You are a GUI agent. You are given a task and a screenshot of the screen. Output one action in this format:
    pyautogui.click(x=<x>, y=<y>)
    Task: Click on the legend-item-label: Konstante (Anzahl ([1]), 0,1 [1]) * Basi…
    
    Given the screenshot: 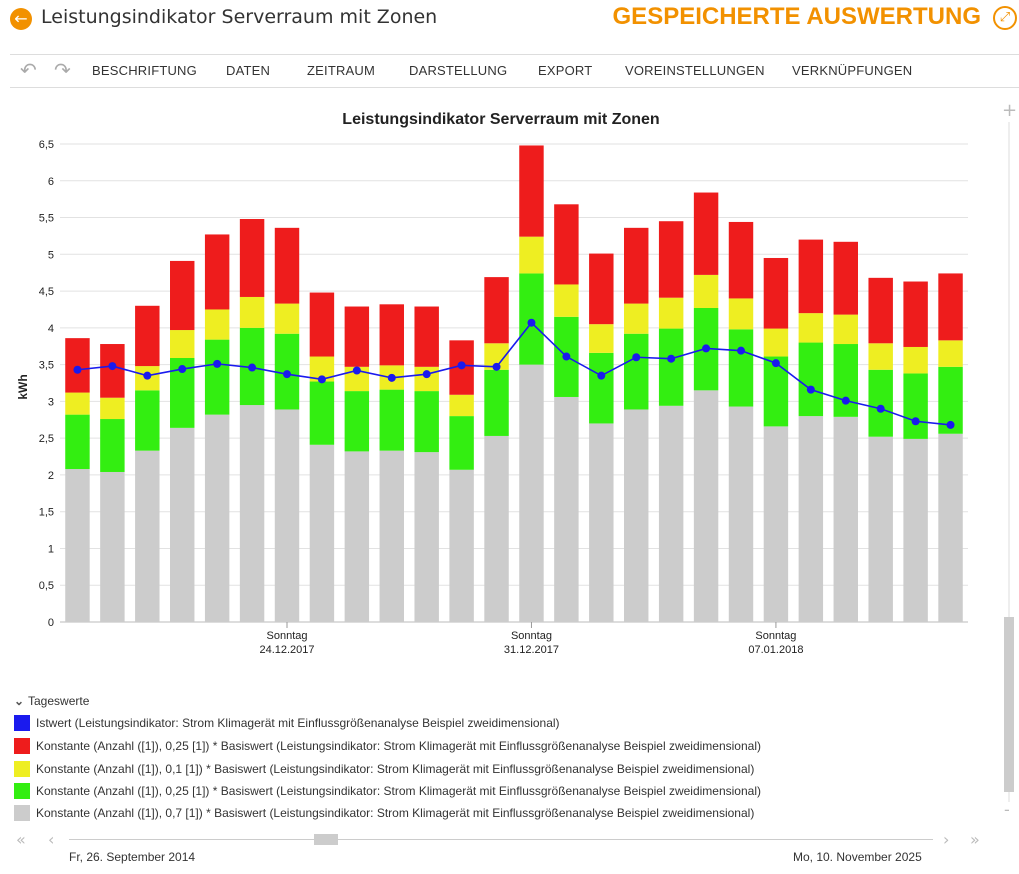 What is the action you would take?
    pyautogui.click(x=395, y=769)
    